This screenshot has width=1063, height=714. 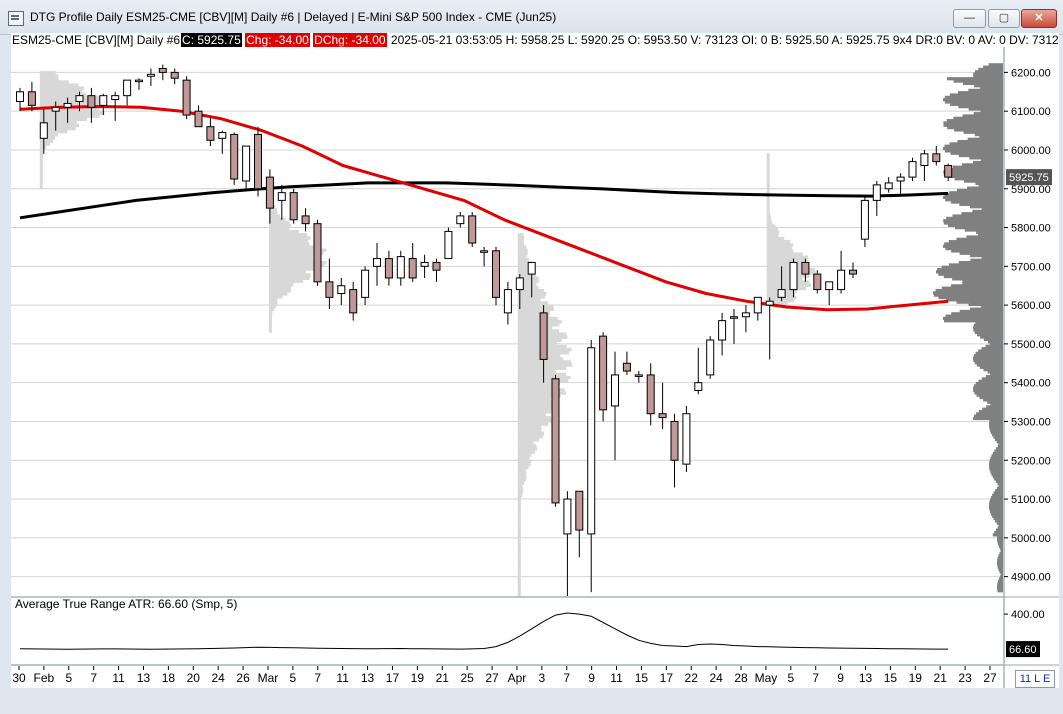 What do you see at coordinates (642, 678) in the screenshot?
I see `x-tick-label: 15` at bounding box center [642, 678].